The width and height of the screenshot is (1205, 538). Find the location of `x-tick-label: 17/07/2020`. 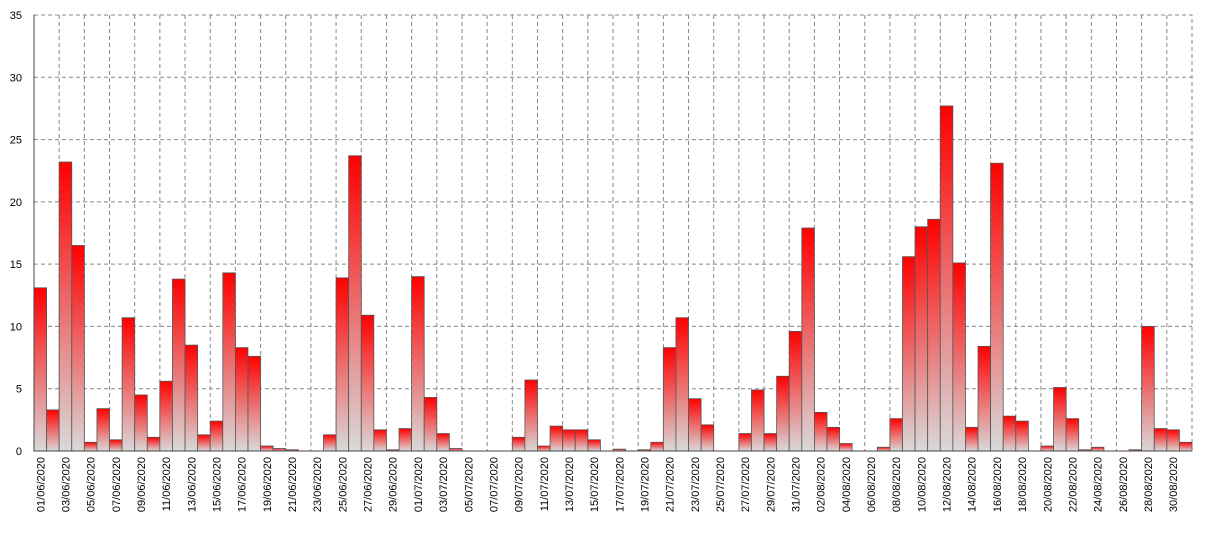

x-tick-label: 17/07/2020 is located at coordinates (620, 484).